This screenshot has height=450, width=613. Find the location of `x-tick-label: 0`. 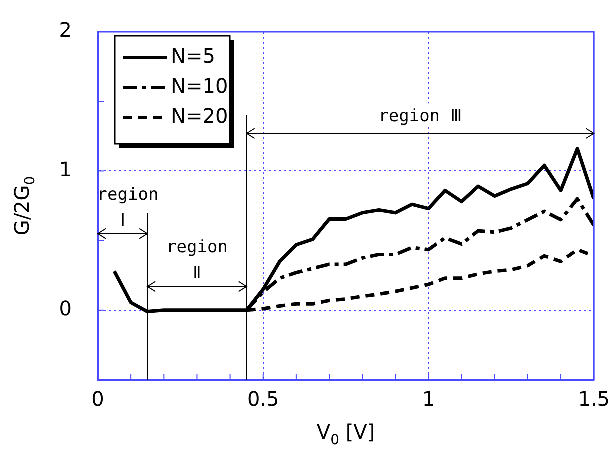

x-tick-label: 0 is located at coordinates (98, 399).